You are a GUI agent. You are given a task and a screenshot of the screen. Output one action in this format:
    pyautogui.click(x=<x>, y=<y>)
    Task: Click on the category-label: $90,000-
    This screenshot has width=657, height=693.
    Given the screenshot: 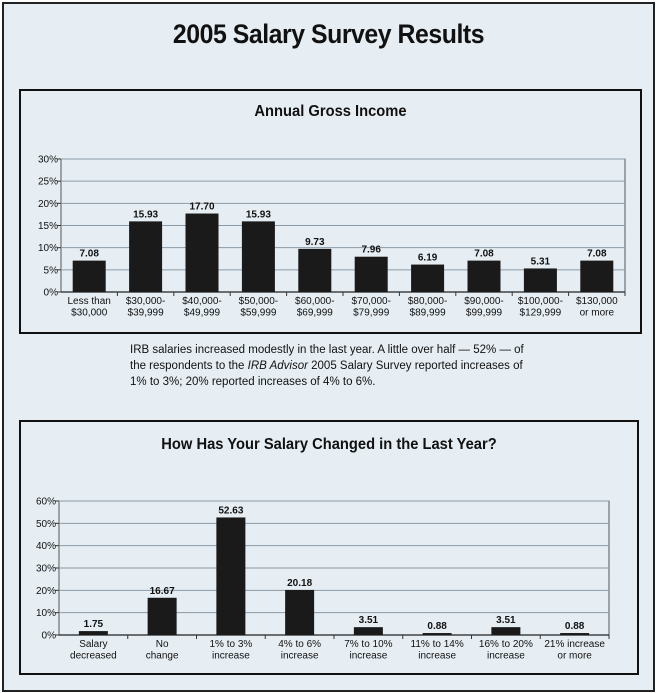 What is the action you would take?
    pyautogui.click(x=483, y=301)
    